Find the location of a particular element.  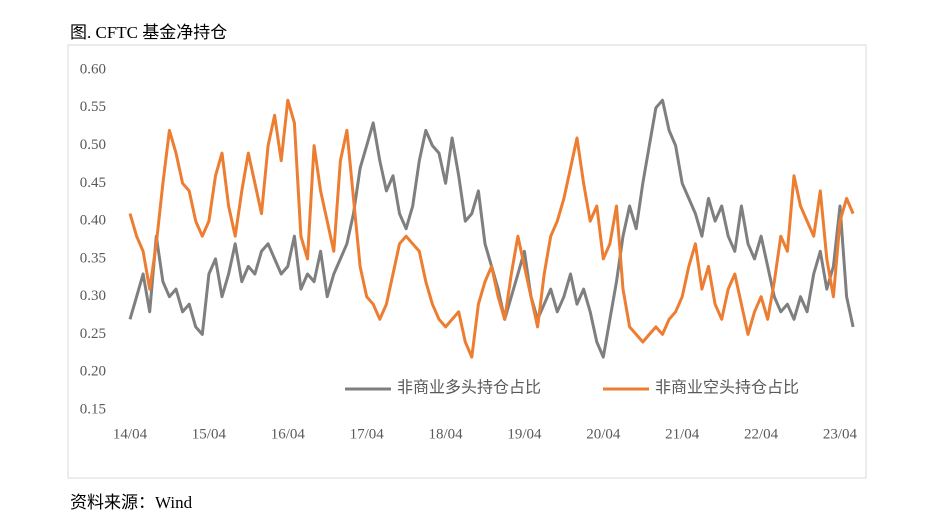

y-tick-label: 0.40 is located at coordinates (93, 221).